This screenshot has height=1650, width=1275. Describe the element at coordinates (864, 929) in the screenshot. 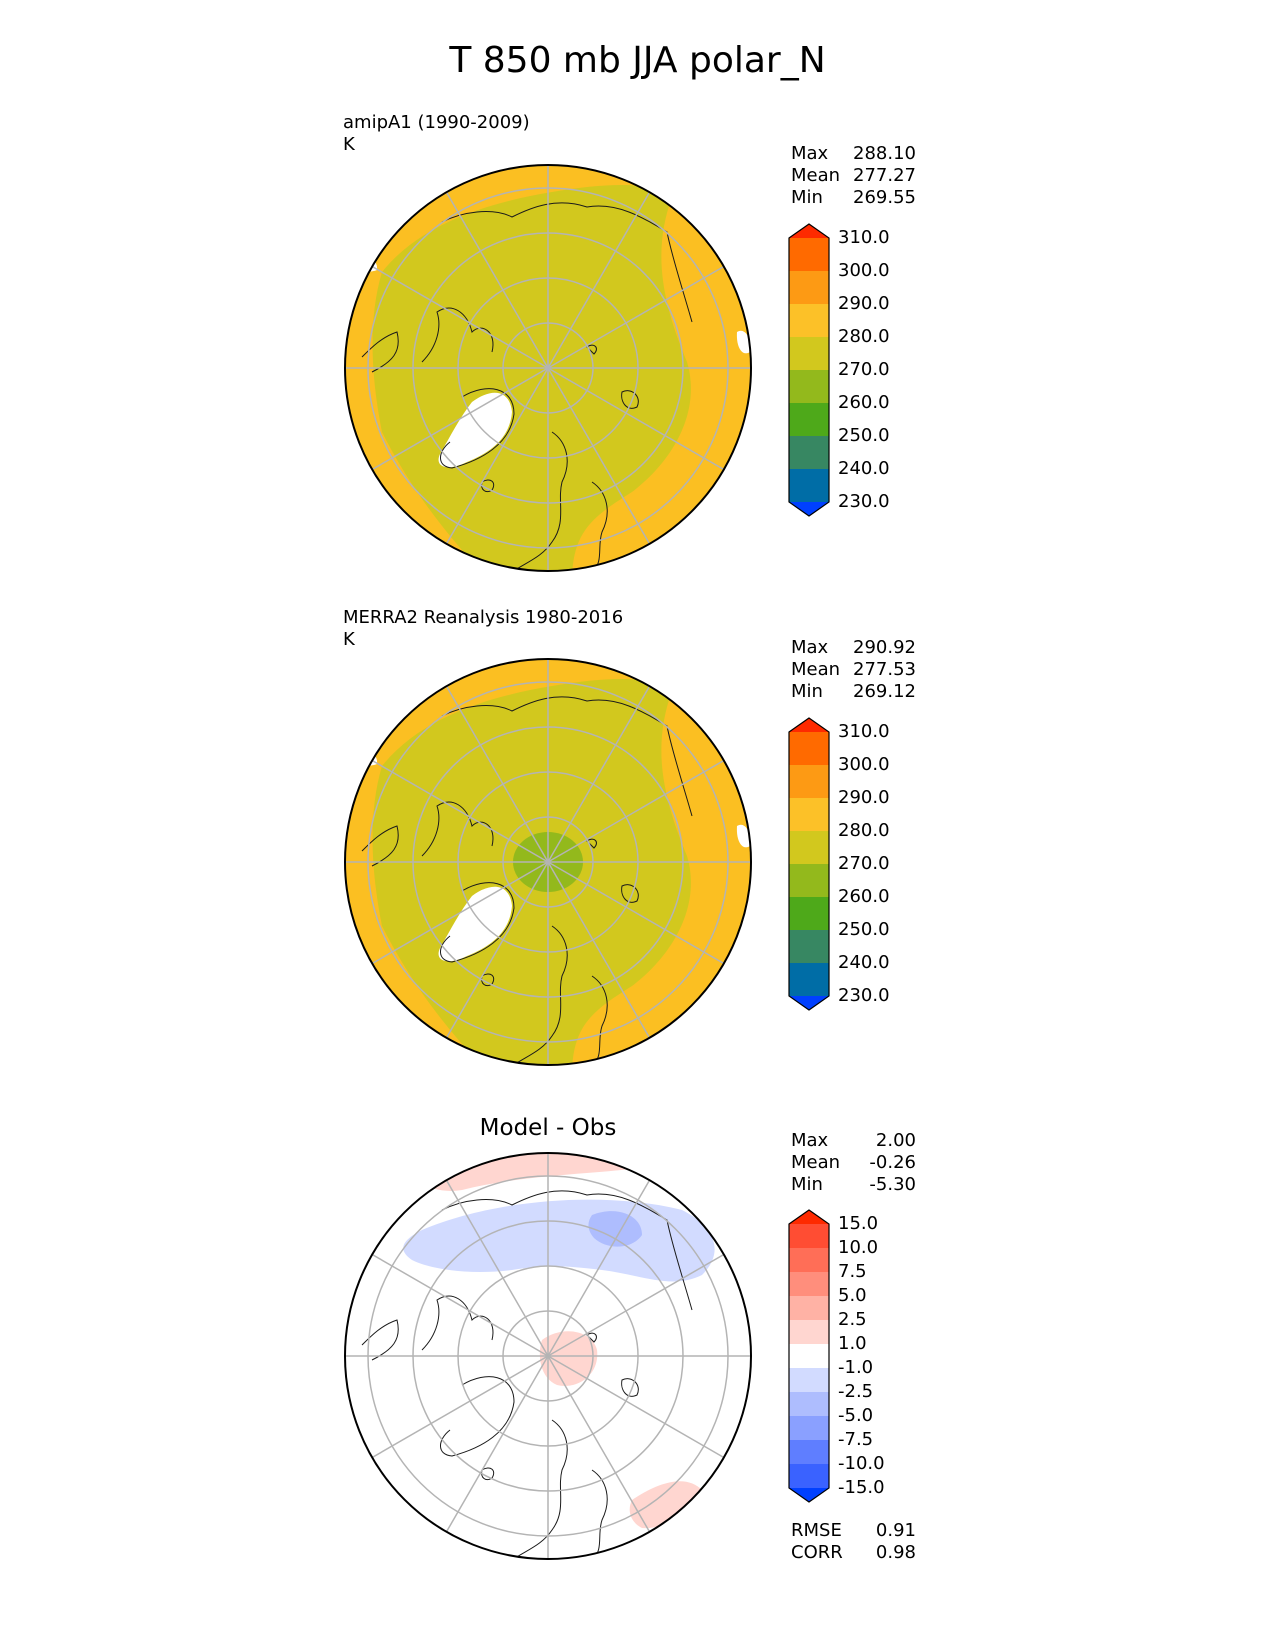

I see `colorbar-tick-label: 250.0` at that location.